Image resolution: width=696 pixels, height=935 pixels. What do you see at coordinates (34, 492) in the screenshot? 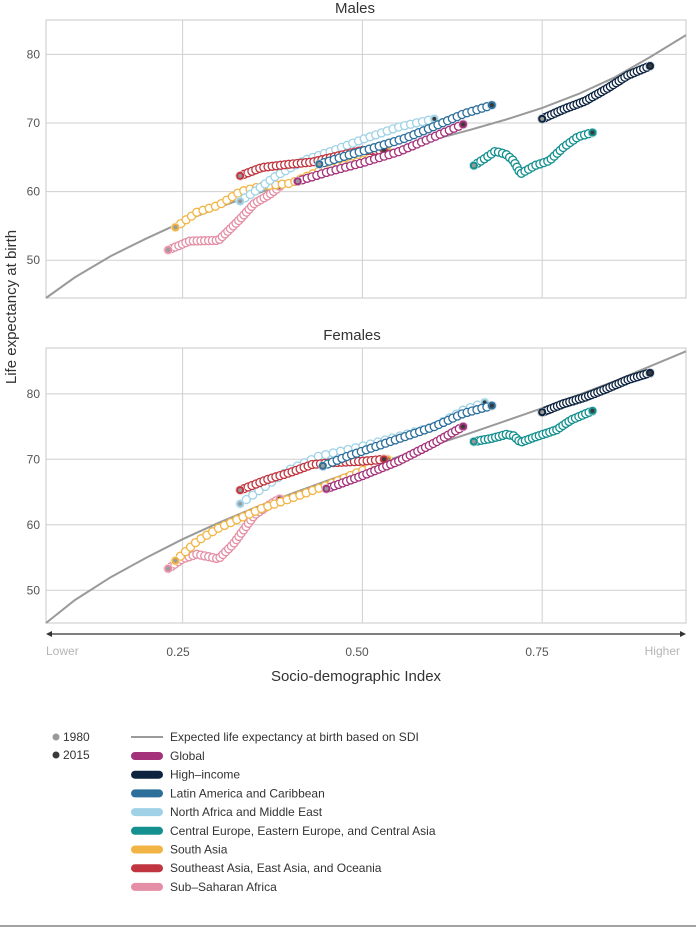
I see `females-y-ticks: 50 60 70 80` at bounding box center [34, 492].